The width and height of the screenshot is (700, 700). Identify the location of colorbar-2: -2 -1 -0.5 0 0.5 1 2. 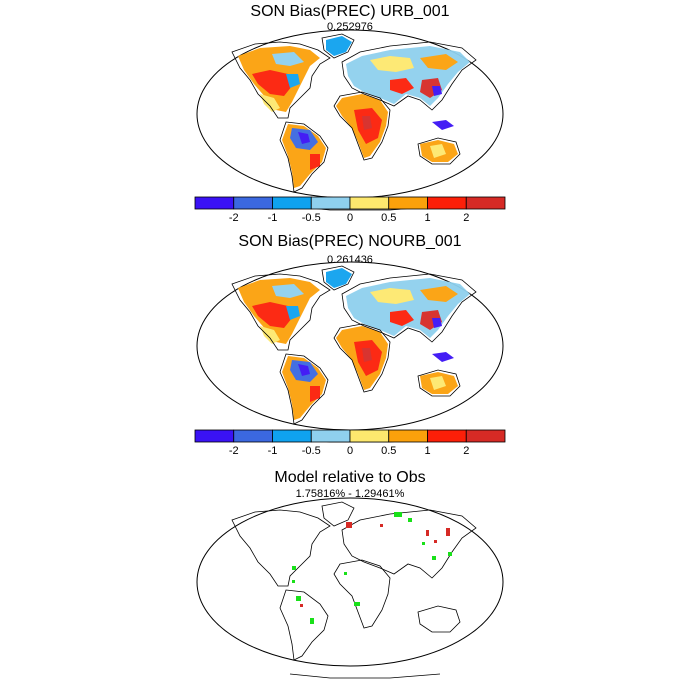
(350, 443).